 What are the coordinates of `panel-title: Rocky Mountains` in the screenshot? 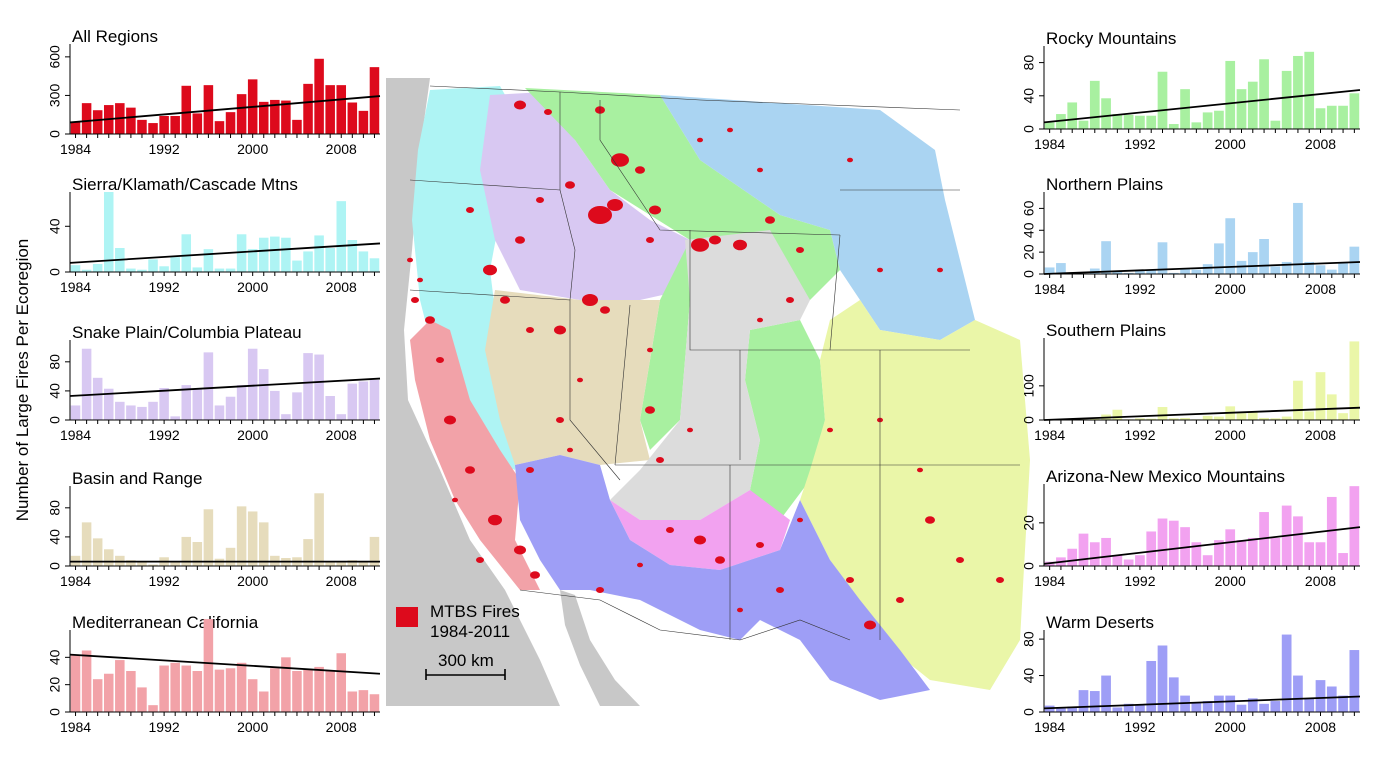 It's located at (1111, 38).